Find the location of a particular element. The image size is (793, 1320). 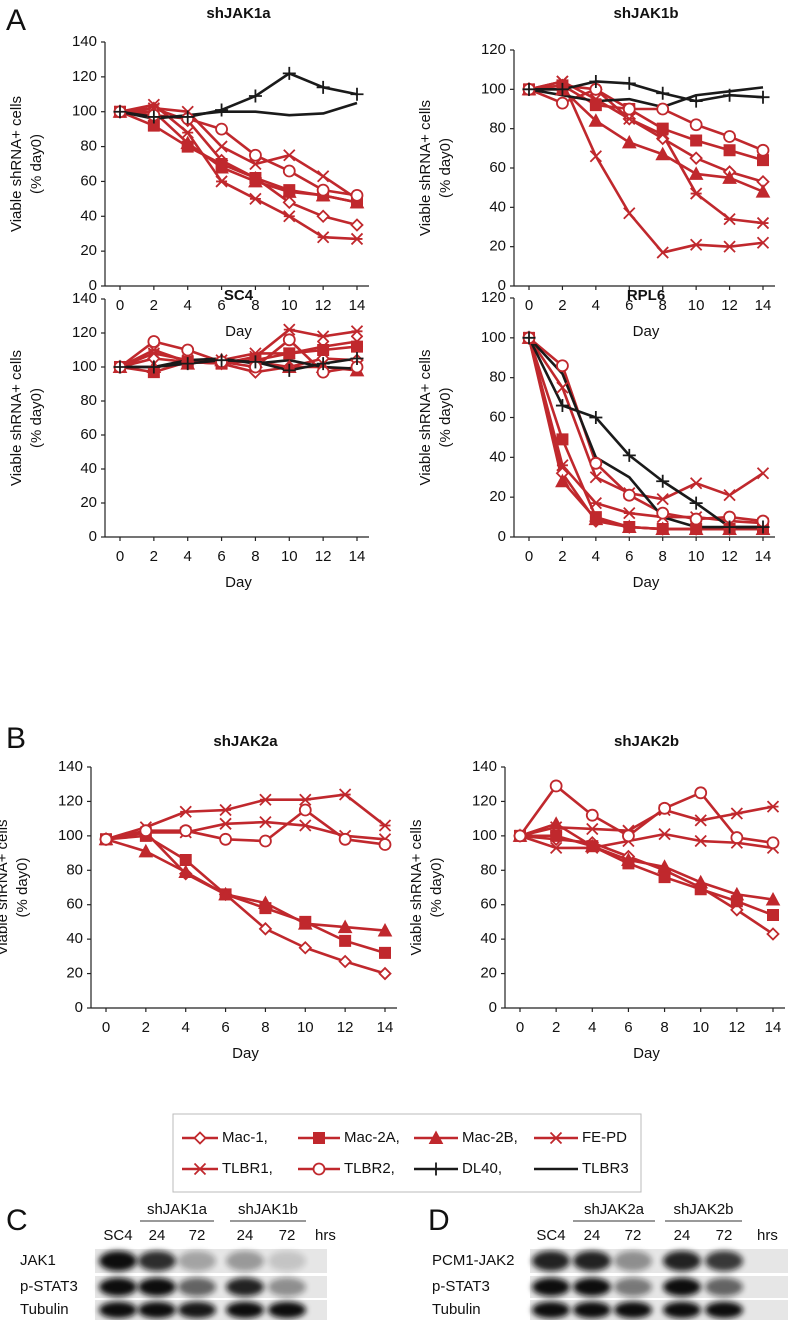

y-axis-label: (% day0) is located at coordinates (436, 887).